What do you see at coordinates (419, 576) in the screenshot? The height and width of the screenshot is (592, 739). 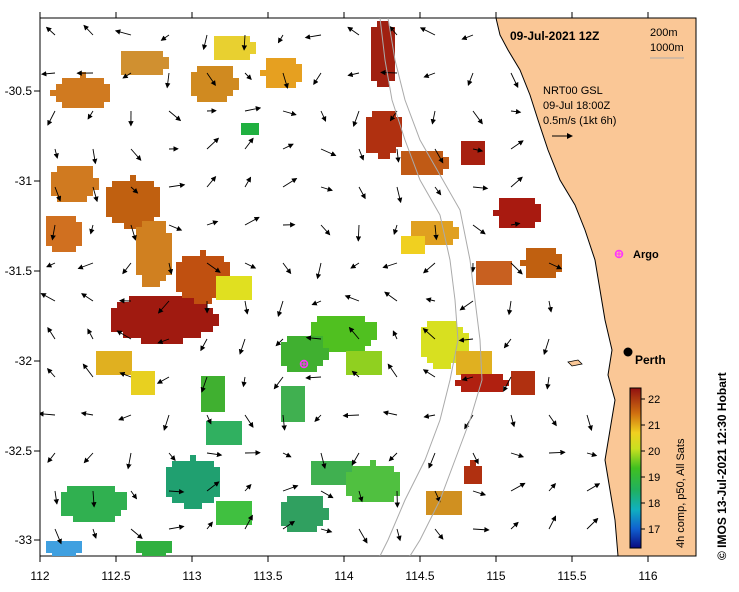 I see `x-tick-label: 114.5` at bounding box center [419, 576].